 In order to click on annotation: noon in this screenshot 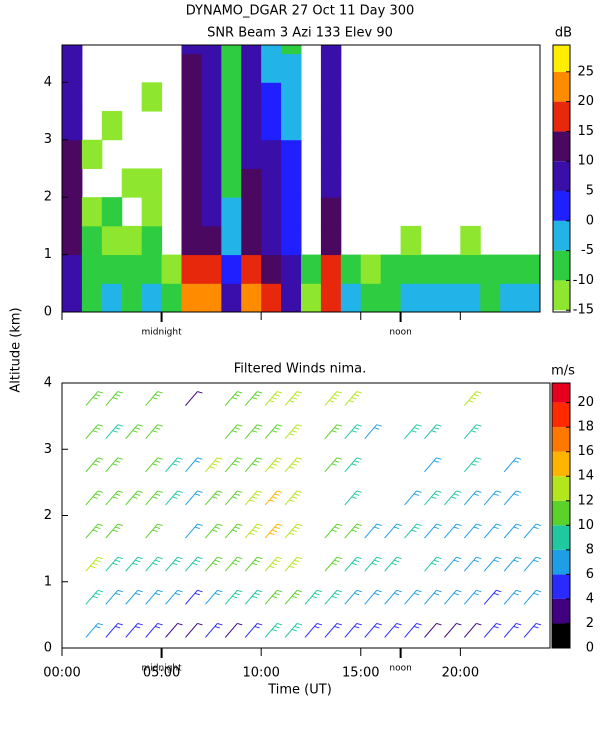, I will do `click(400, 669)`.